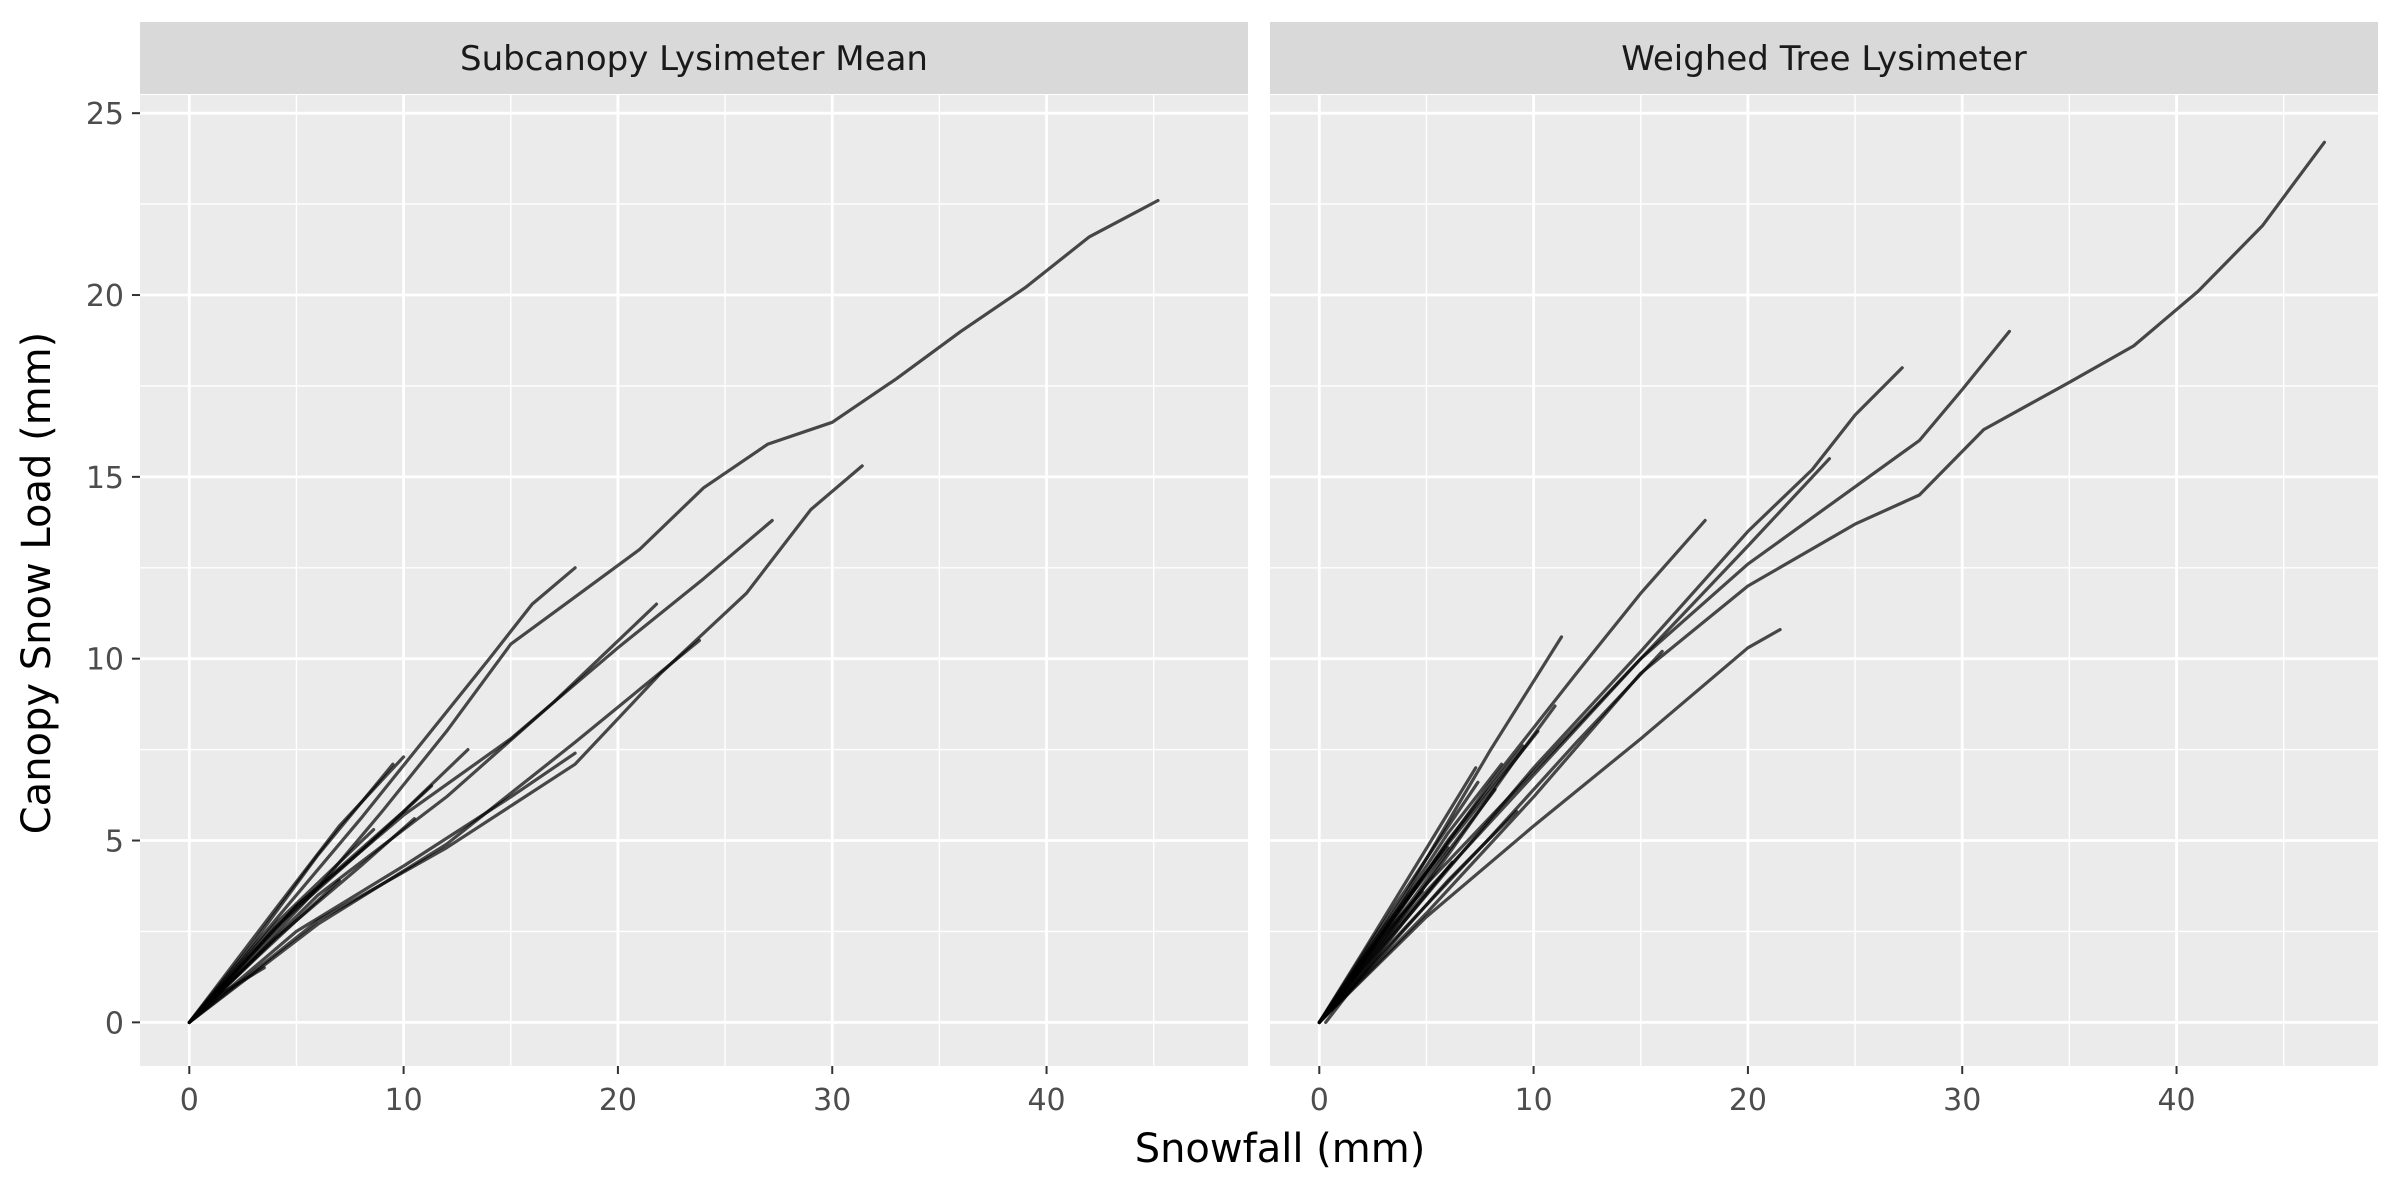 This screenshot has width=2400, height=1200. I want to click on y-tick-label: 15, so click(105, 478).